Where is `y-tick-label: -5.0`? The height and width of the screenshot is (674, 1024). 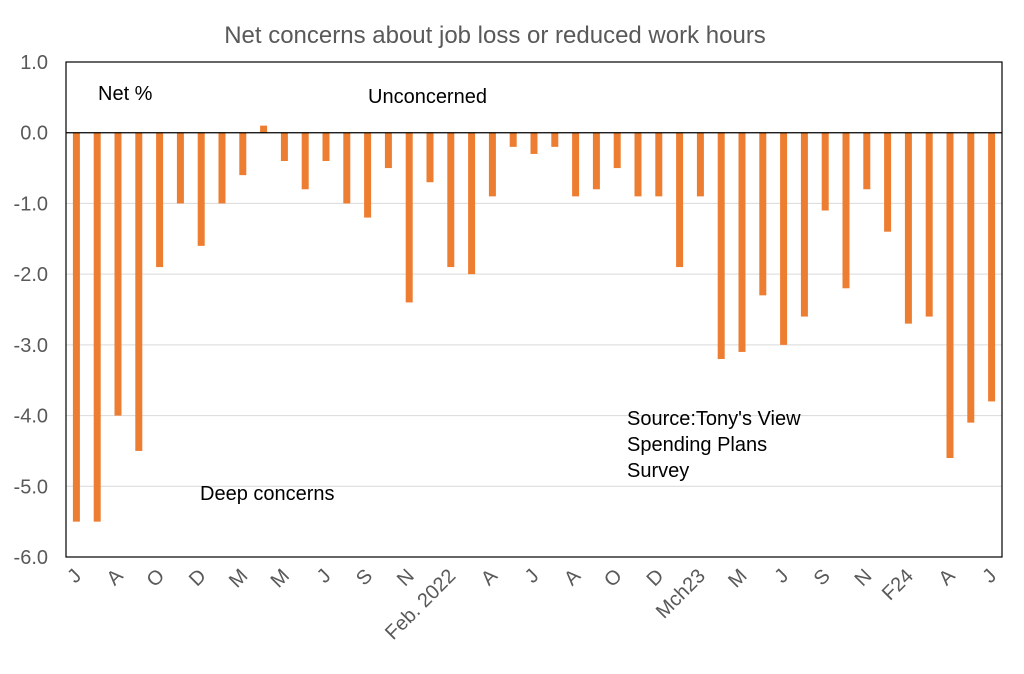
y-tick-label: -5.0 is located at coordinates (31, 487).